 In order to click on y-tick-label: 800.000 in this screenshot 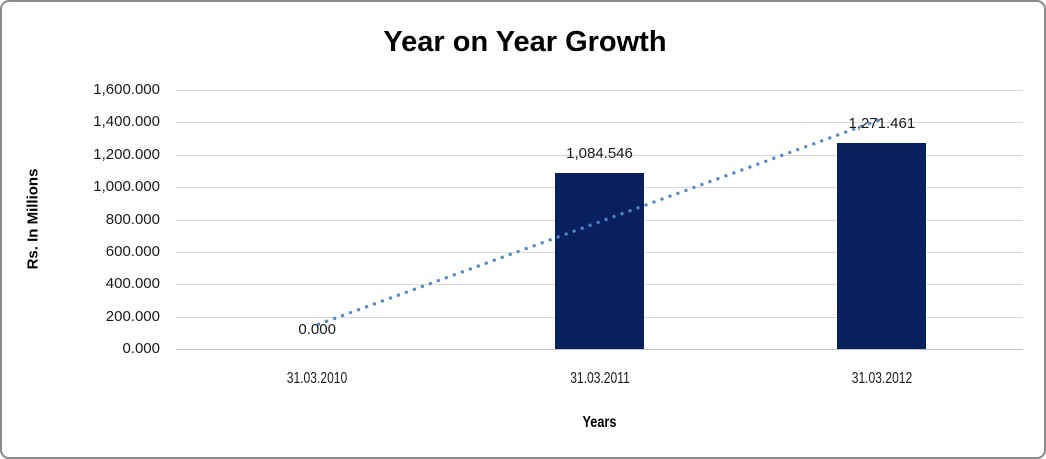, I will do `click(132, 219)`.